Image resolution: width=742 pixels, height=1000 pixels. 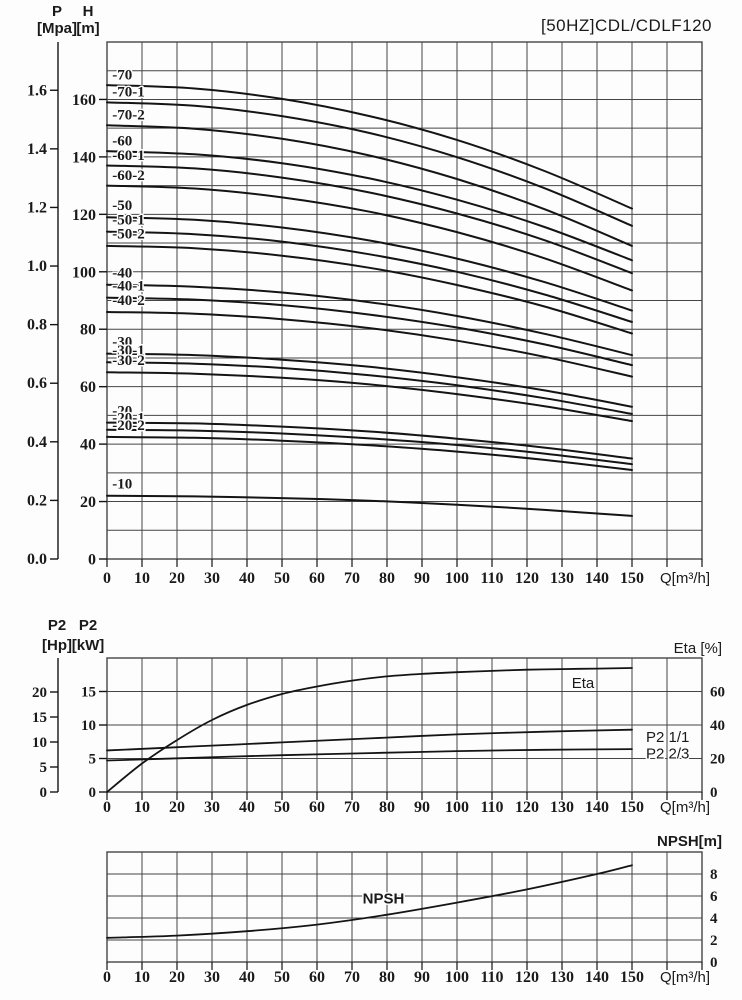 What do you see at coordinates (583, 683) in the screenshot?
I see `curve-label: Eta` at bounding box center [583, 683].